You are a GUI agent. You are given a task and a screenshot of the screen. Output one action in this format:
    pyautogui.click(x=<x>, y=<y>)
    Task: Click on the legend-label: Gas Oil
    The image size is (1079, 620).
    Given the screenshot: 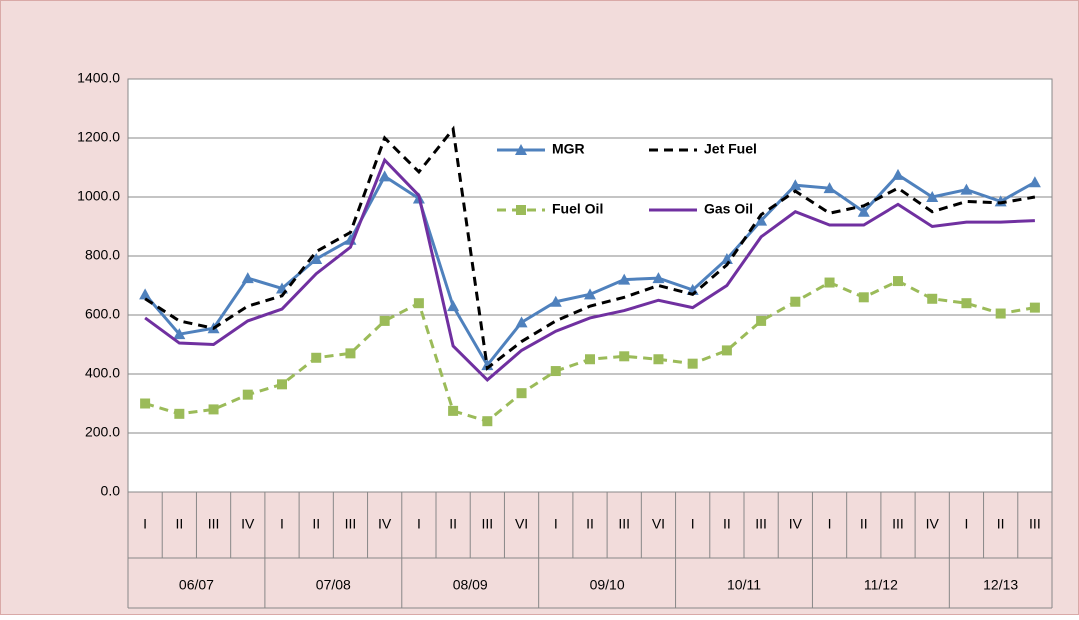 What is the action you would take?
    pyautogui.click(x=728, y=209)
    